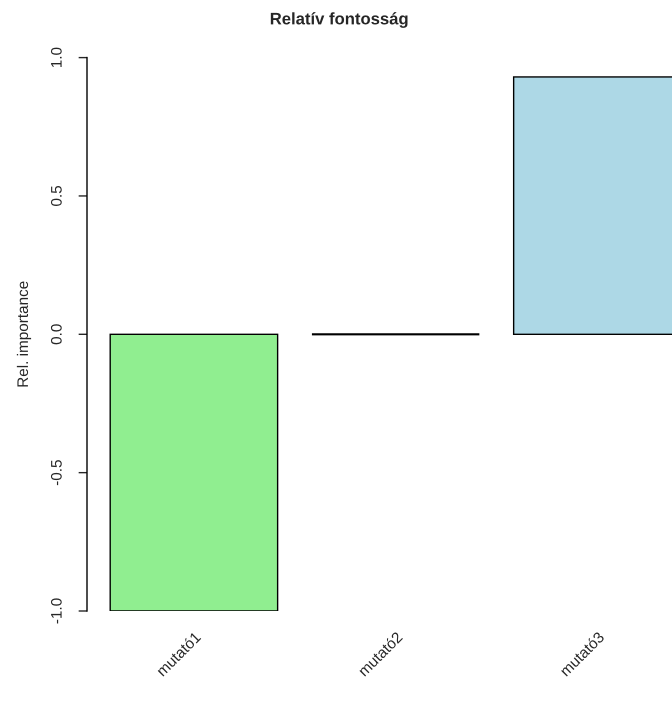  Describe the element at coordinates (56, 196) in the screenshot. I see `y-tick-label: 0.5` at that location.